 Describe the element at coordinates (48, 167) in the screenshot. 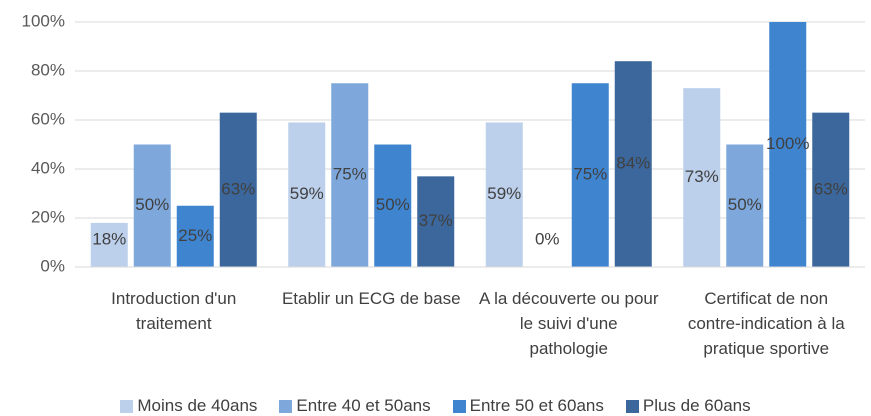

I see `y-tick-label: 40%` at that location.